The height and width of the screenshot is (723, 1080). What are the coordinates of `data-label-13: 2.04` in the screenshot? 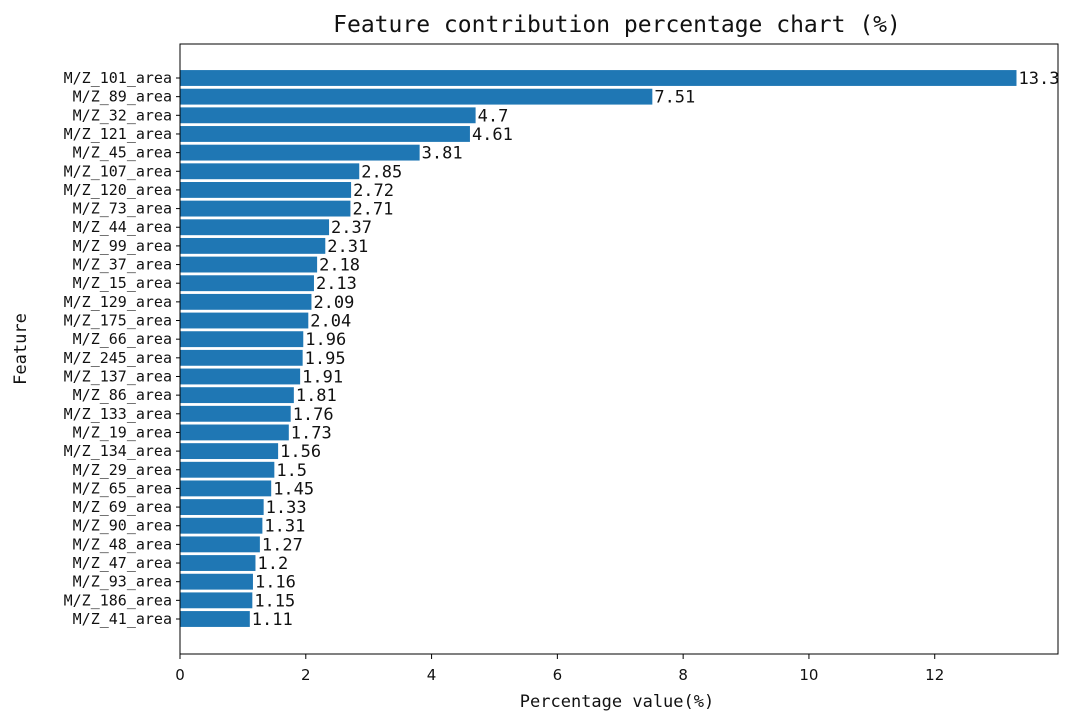 It's located at (330, 322).